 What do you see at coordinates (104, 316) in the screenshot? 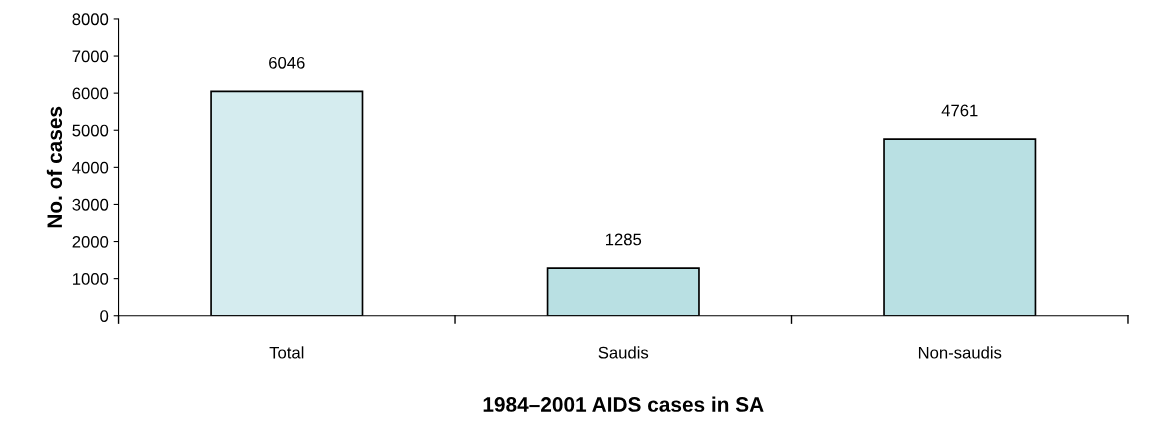
I see `y-tick-label: 0` at bounding box center [104, 316].